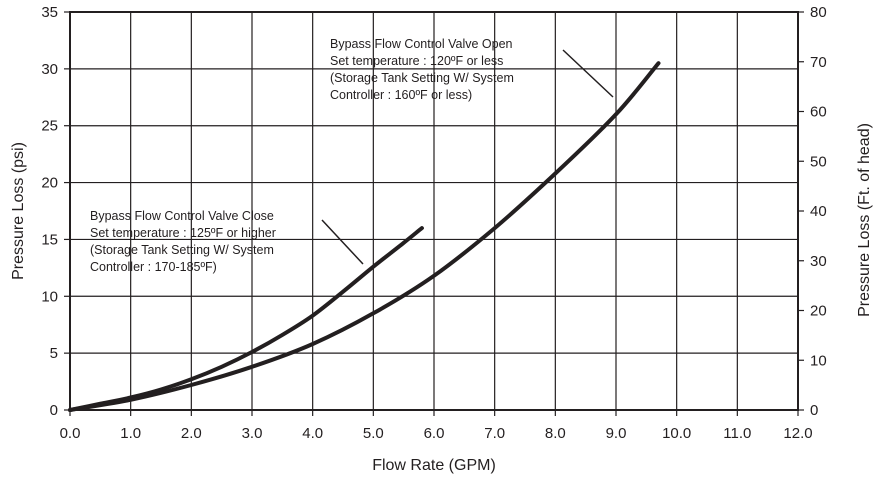 The height and width of the screenshot is (477, 873). I want to click on y2-tick-label: 70, so click(818, 62).